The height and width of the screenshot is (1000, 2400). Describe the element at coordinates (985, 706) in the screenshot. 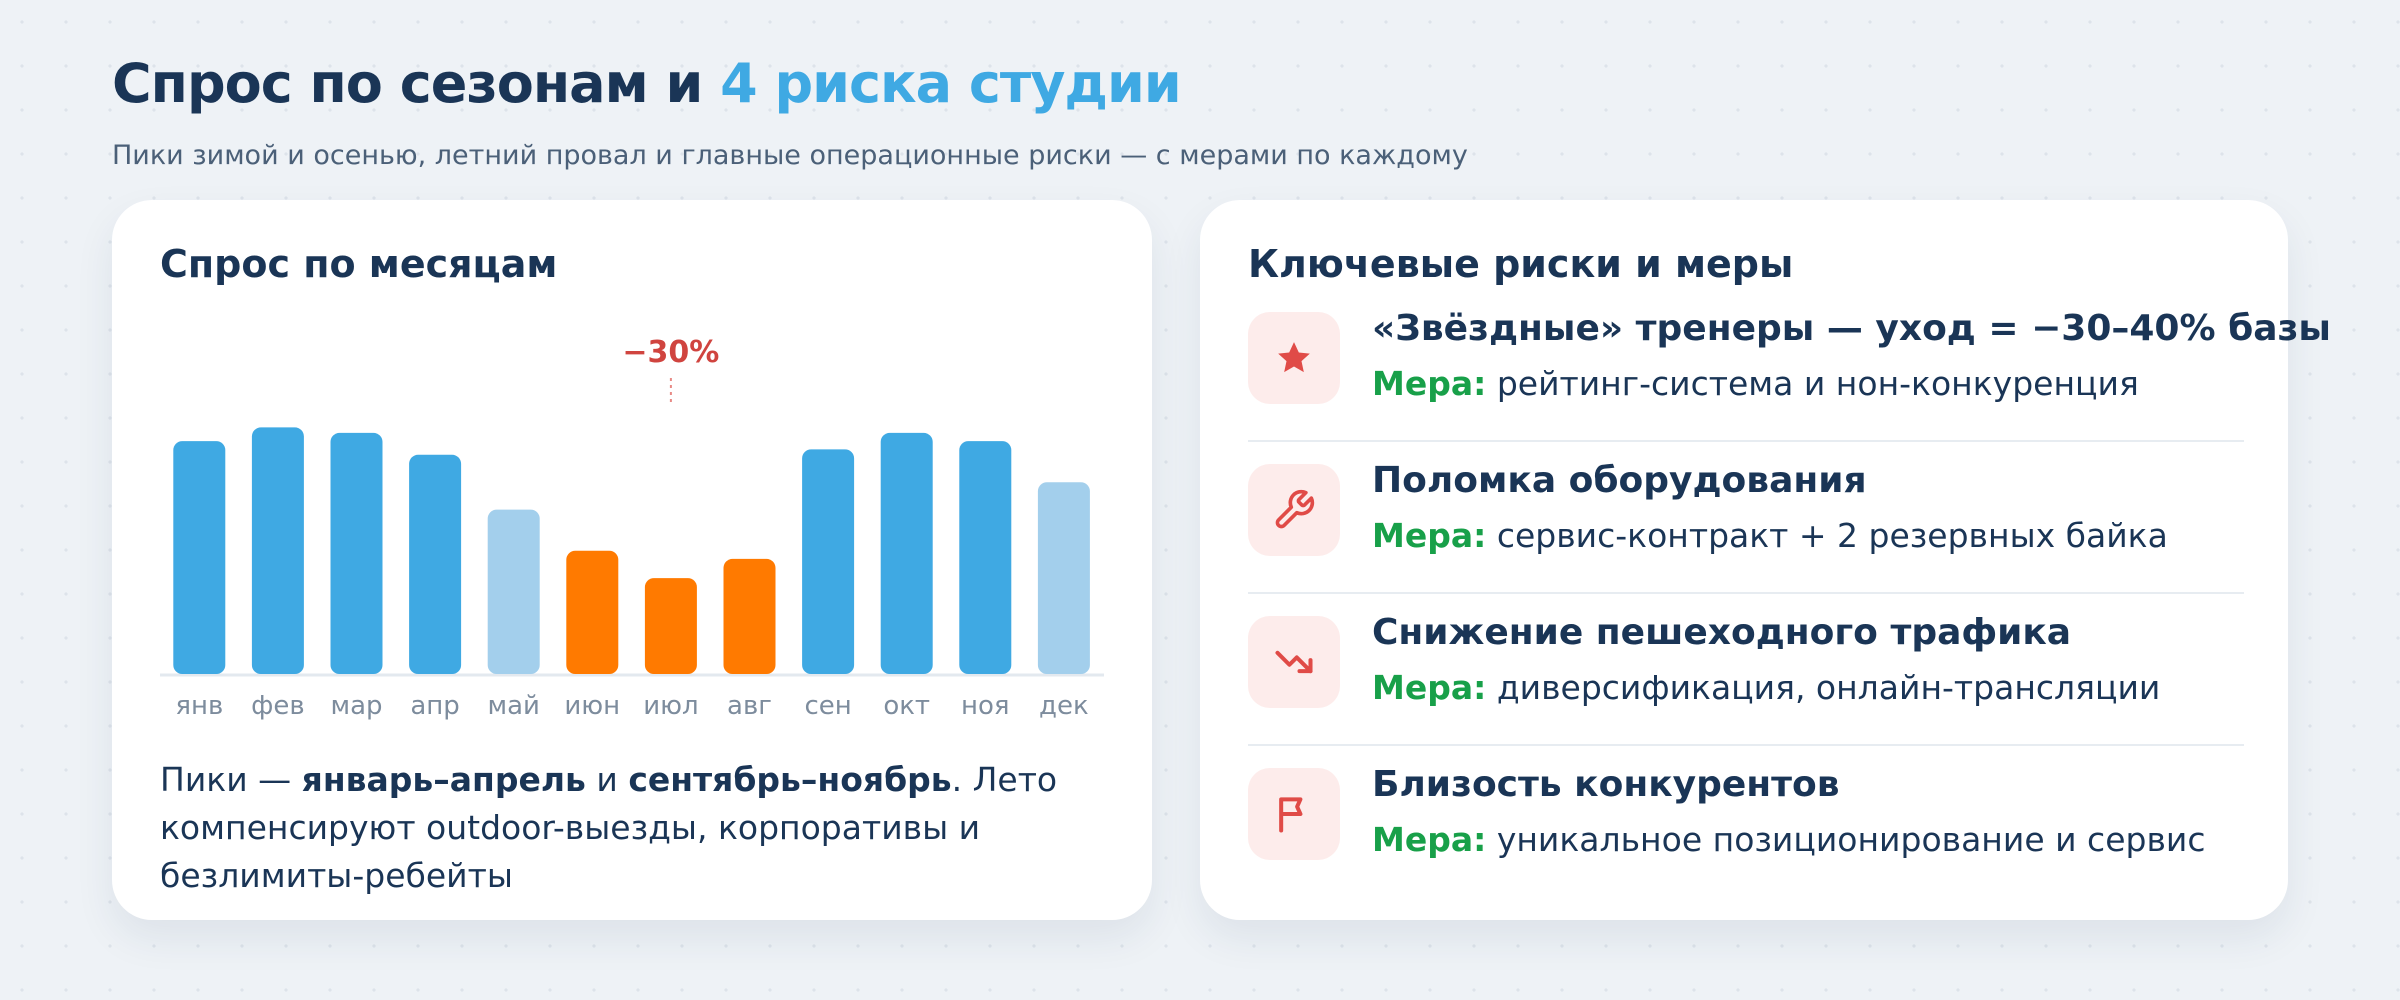

I see `x-tick-label: ноя` at that location.